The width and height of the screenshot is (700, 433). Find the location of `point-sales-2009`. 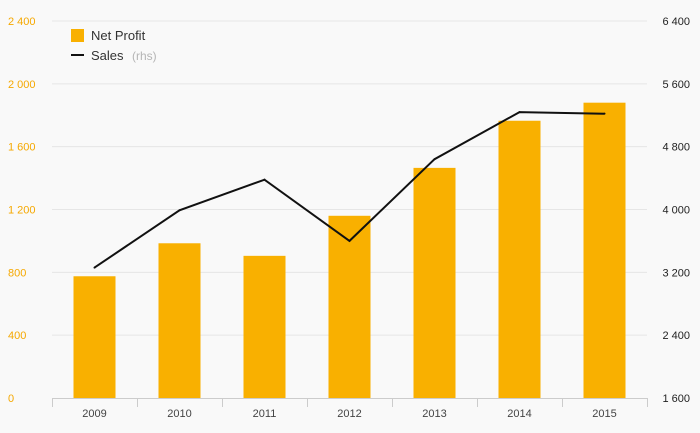

point-sales-2009 is located at coordinates (94, 267).